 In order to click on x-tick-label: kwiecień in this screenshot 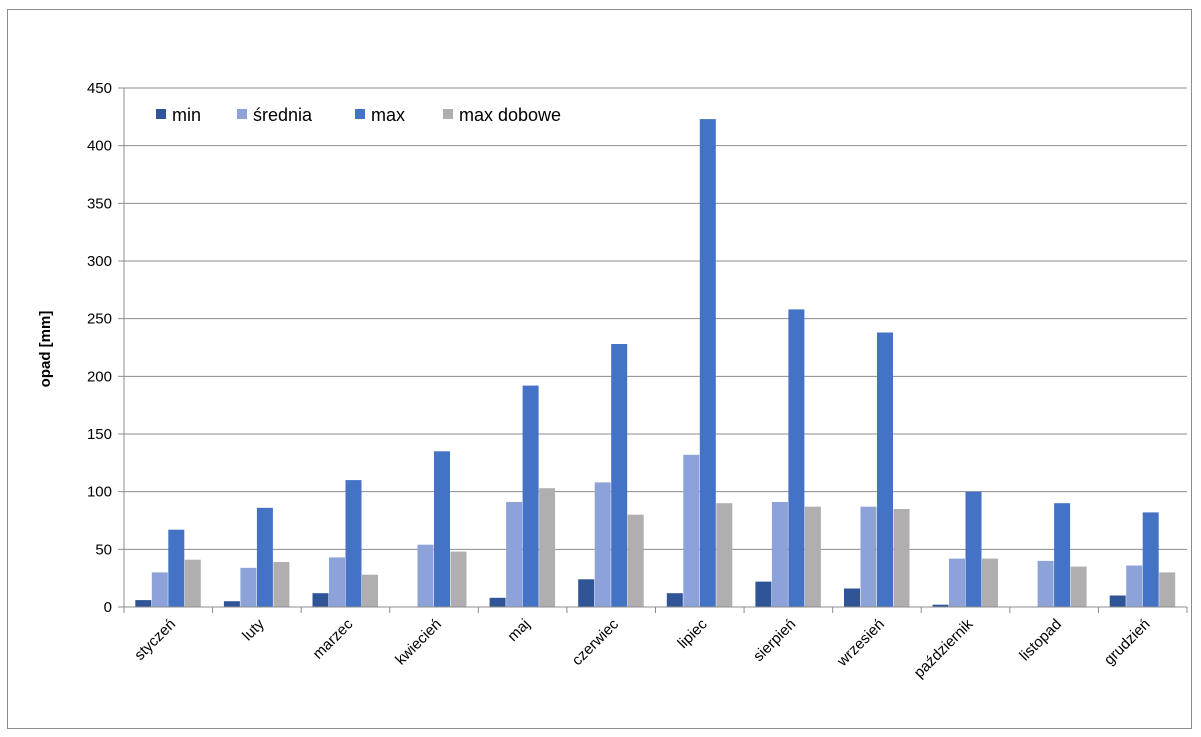, I will do `click(418, 642)`.